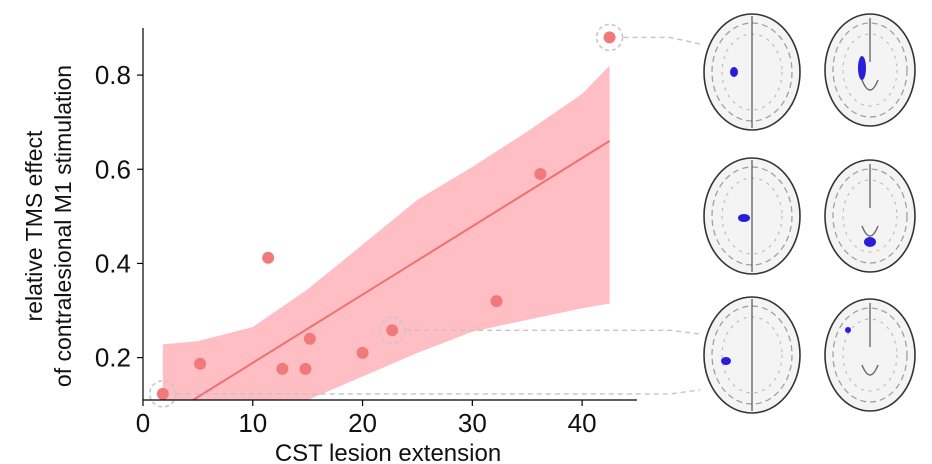 The width and height of the screenshot is (932, 464). What do you see at coordinates (143, 423) in the screenshot?
I see `x-tick-label: 0` at bounding box center [143, 423].